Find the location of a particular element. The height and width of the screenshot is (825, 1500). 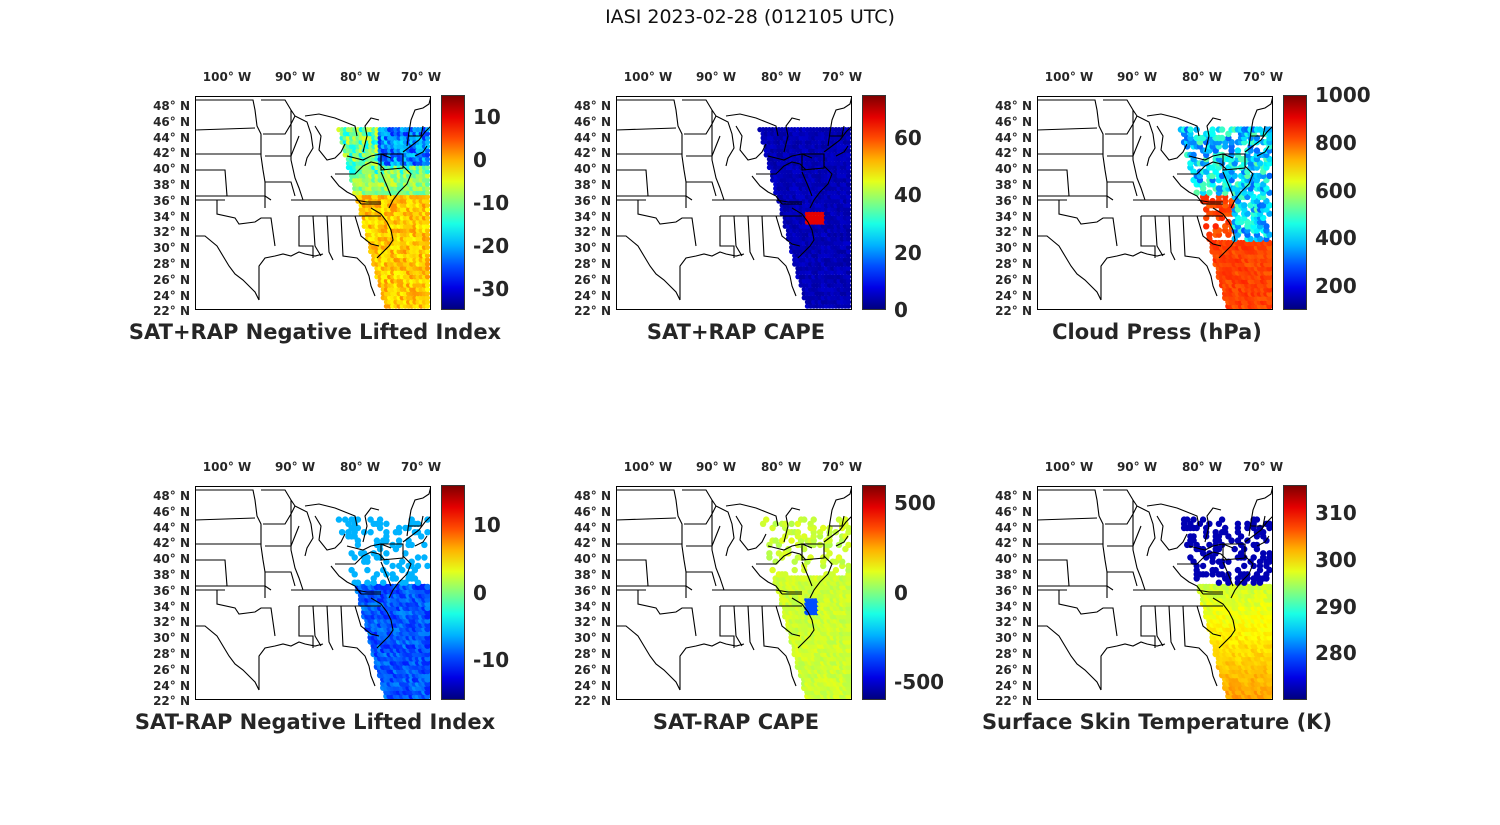

lat-label: 30° N is located at coordinates (592, 638).